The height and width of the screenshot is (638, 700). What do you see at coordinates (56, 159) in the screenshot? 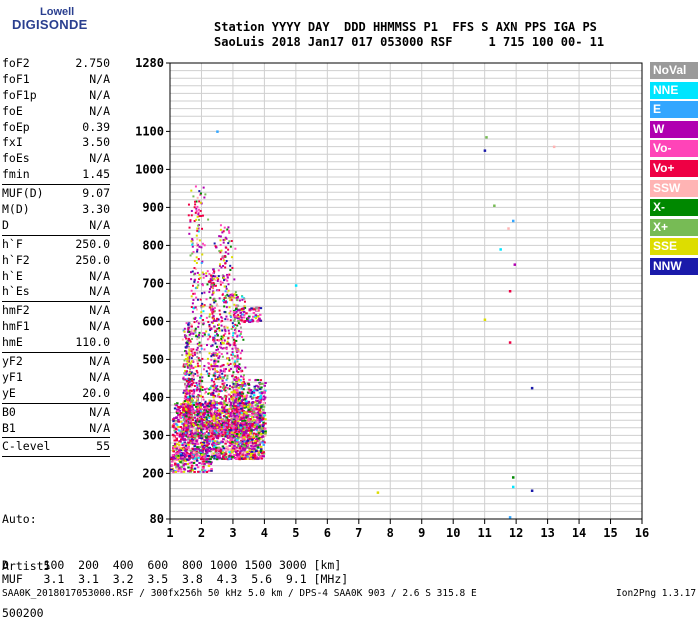
I see `param-row: foEs N/A` at bounding box center [56, 159].